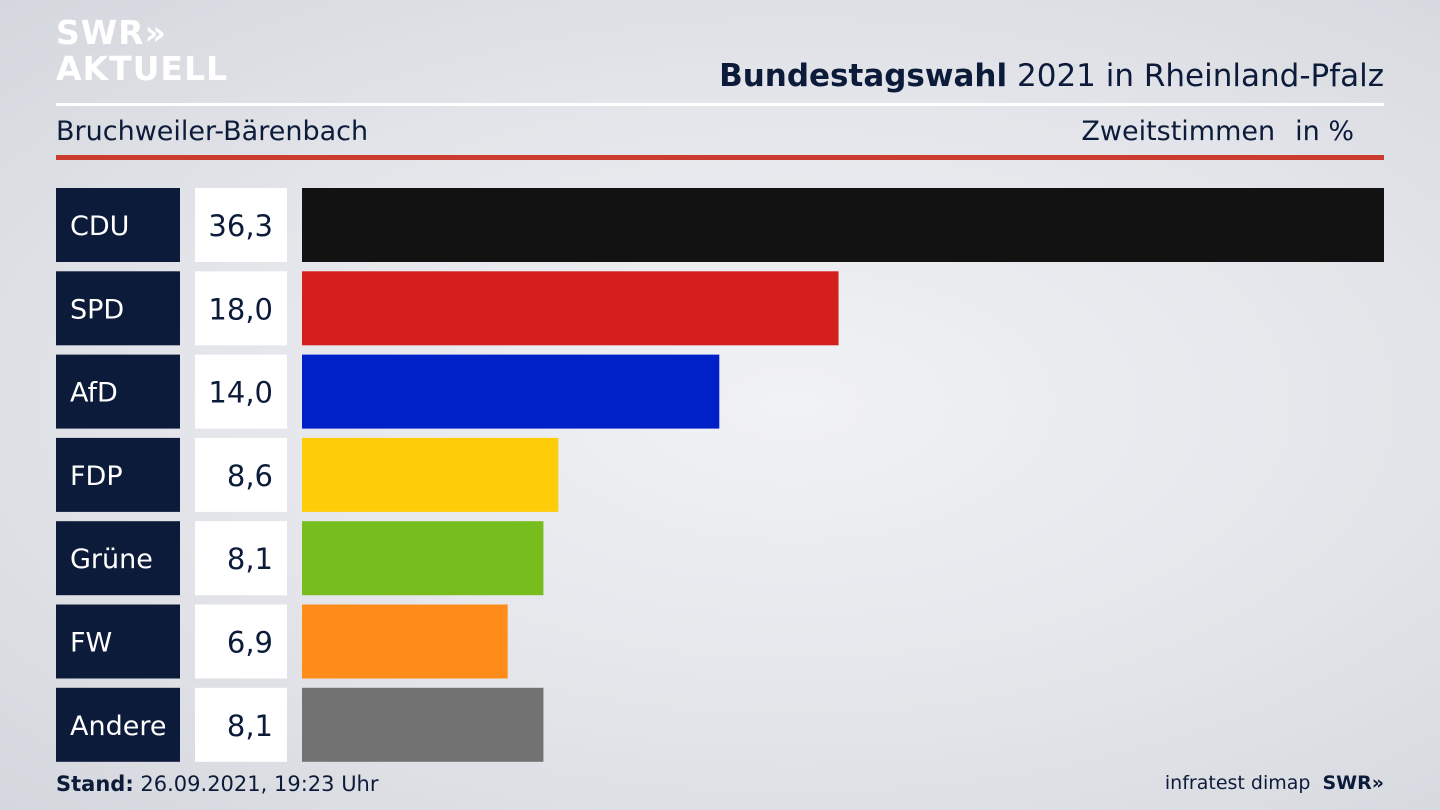  I want to click on party-label-andere: Andere, so click(118, 726).